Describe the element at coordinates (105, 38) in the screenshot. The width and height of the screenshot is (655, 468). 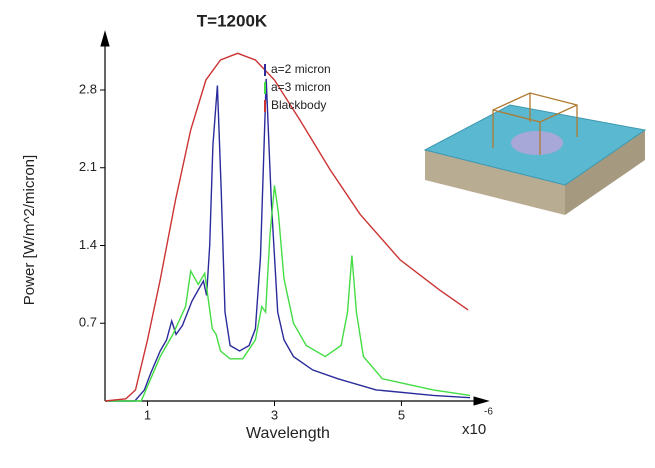
I see `y-axis-arrow` at that location.